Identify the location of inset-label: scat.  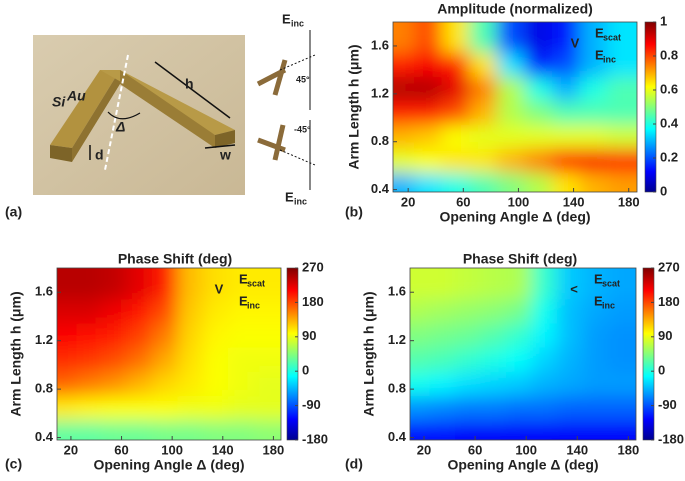
(612, 37).